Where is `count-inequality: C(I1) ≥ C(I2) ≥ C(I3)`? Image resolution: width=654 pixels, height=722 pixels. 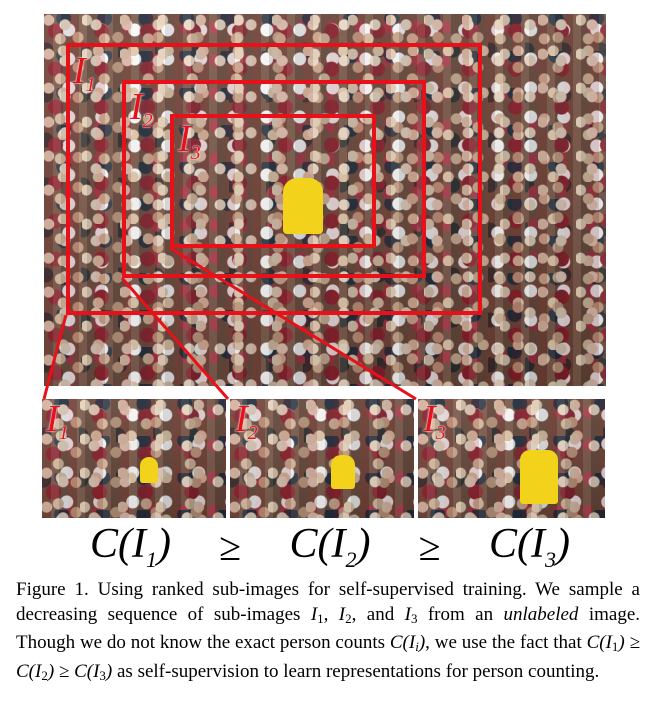
count-inequality: C(I1) ≥ C(I2) ≥ C(I3) is located at coordinates (330, 546).